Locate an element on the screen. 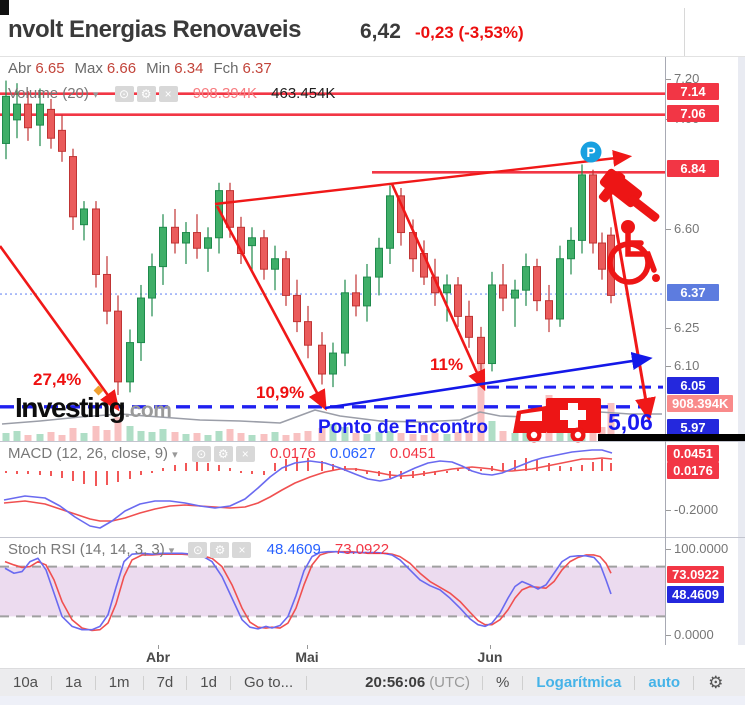  axis-badge: 0.0451 is located at coordinates (693, 453).